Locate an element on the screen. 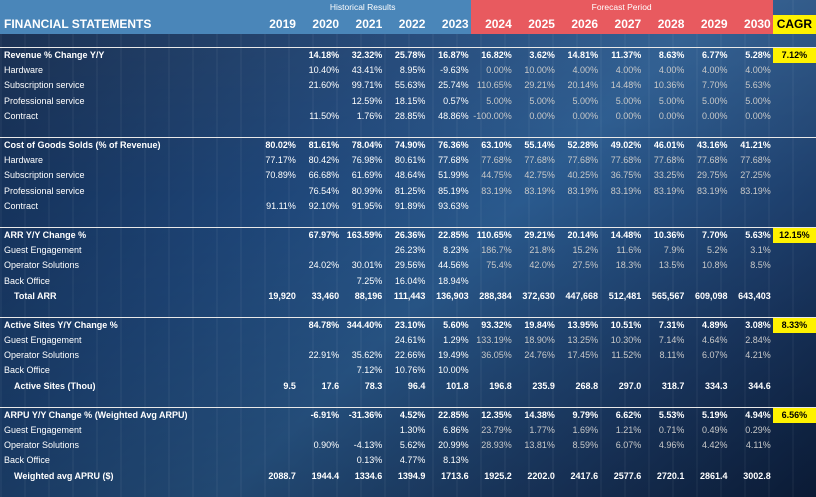 This screenshot has width=816, height=497. value-cell: 10.8% is located at coordinates (715, 265).